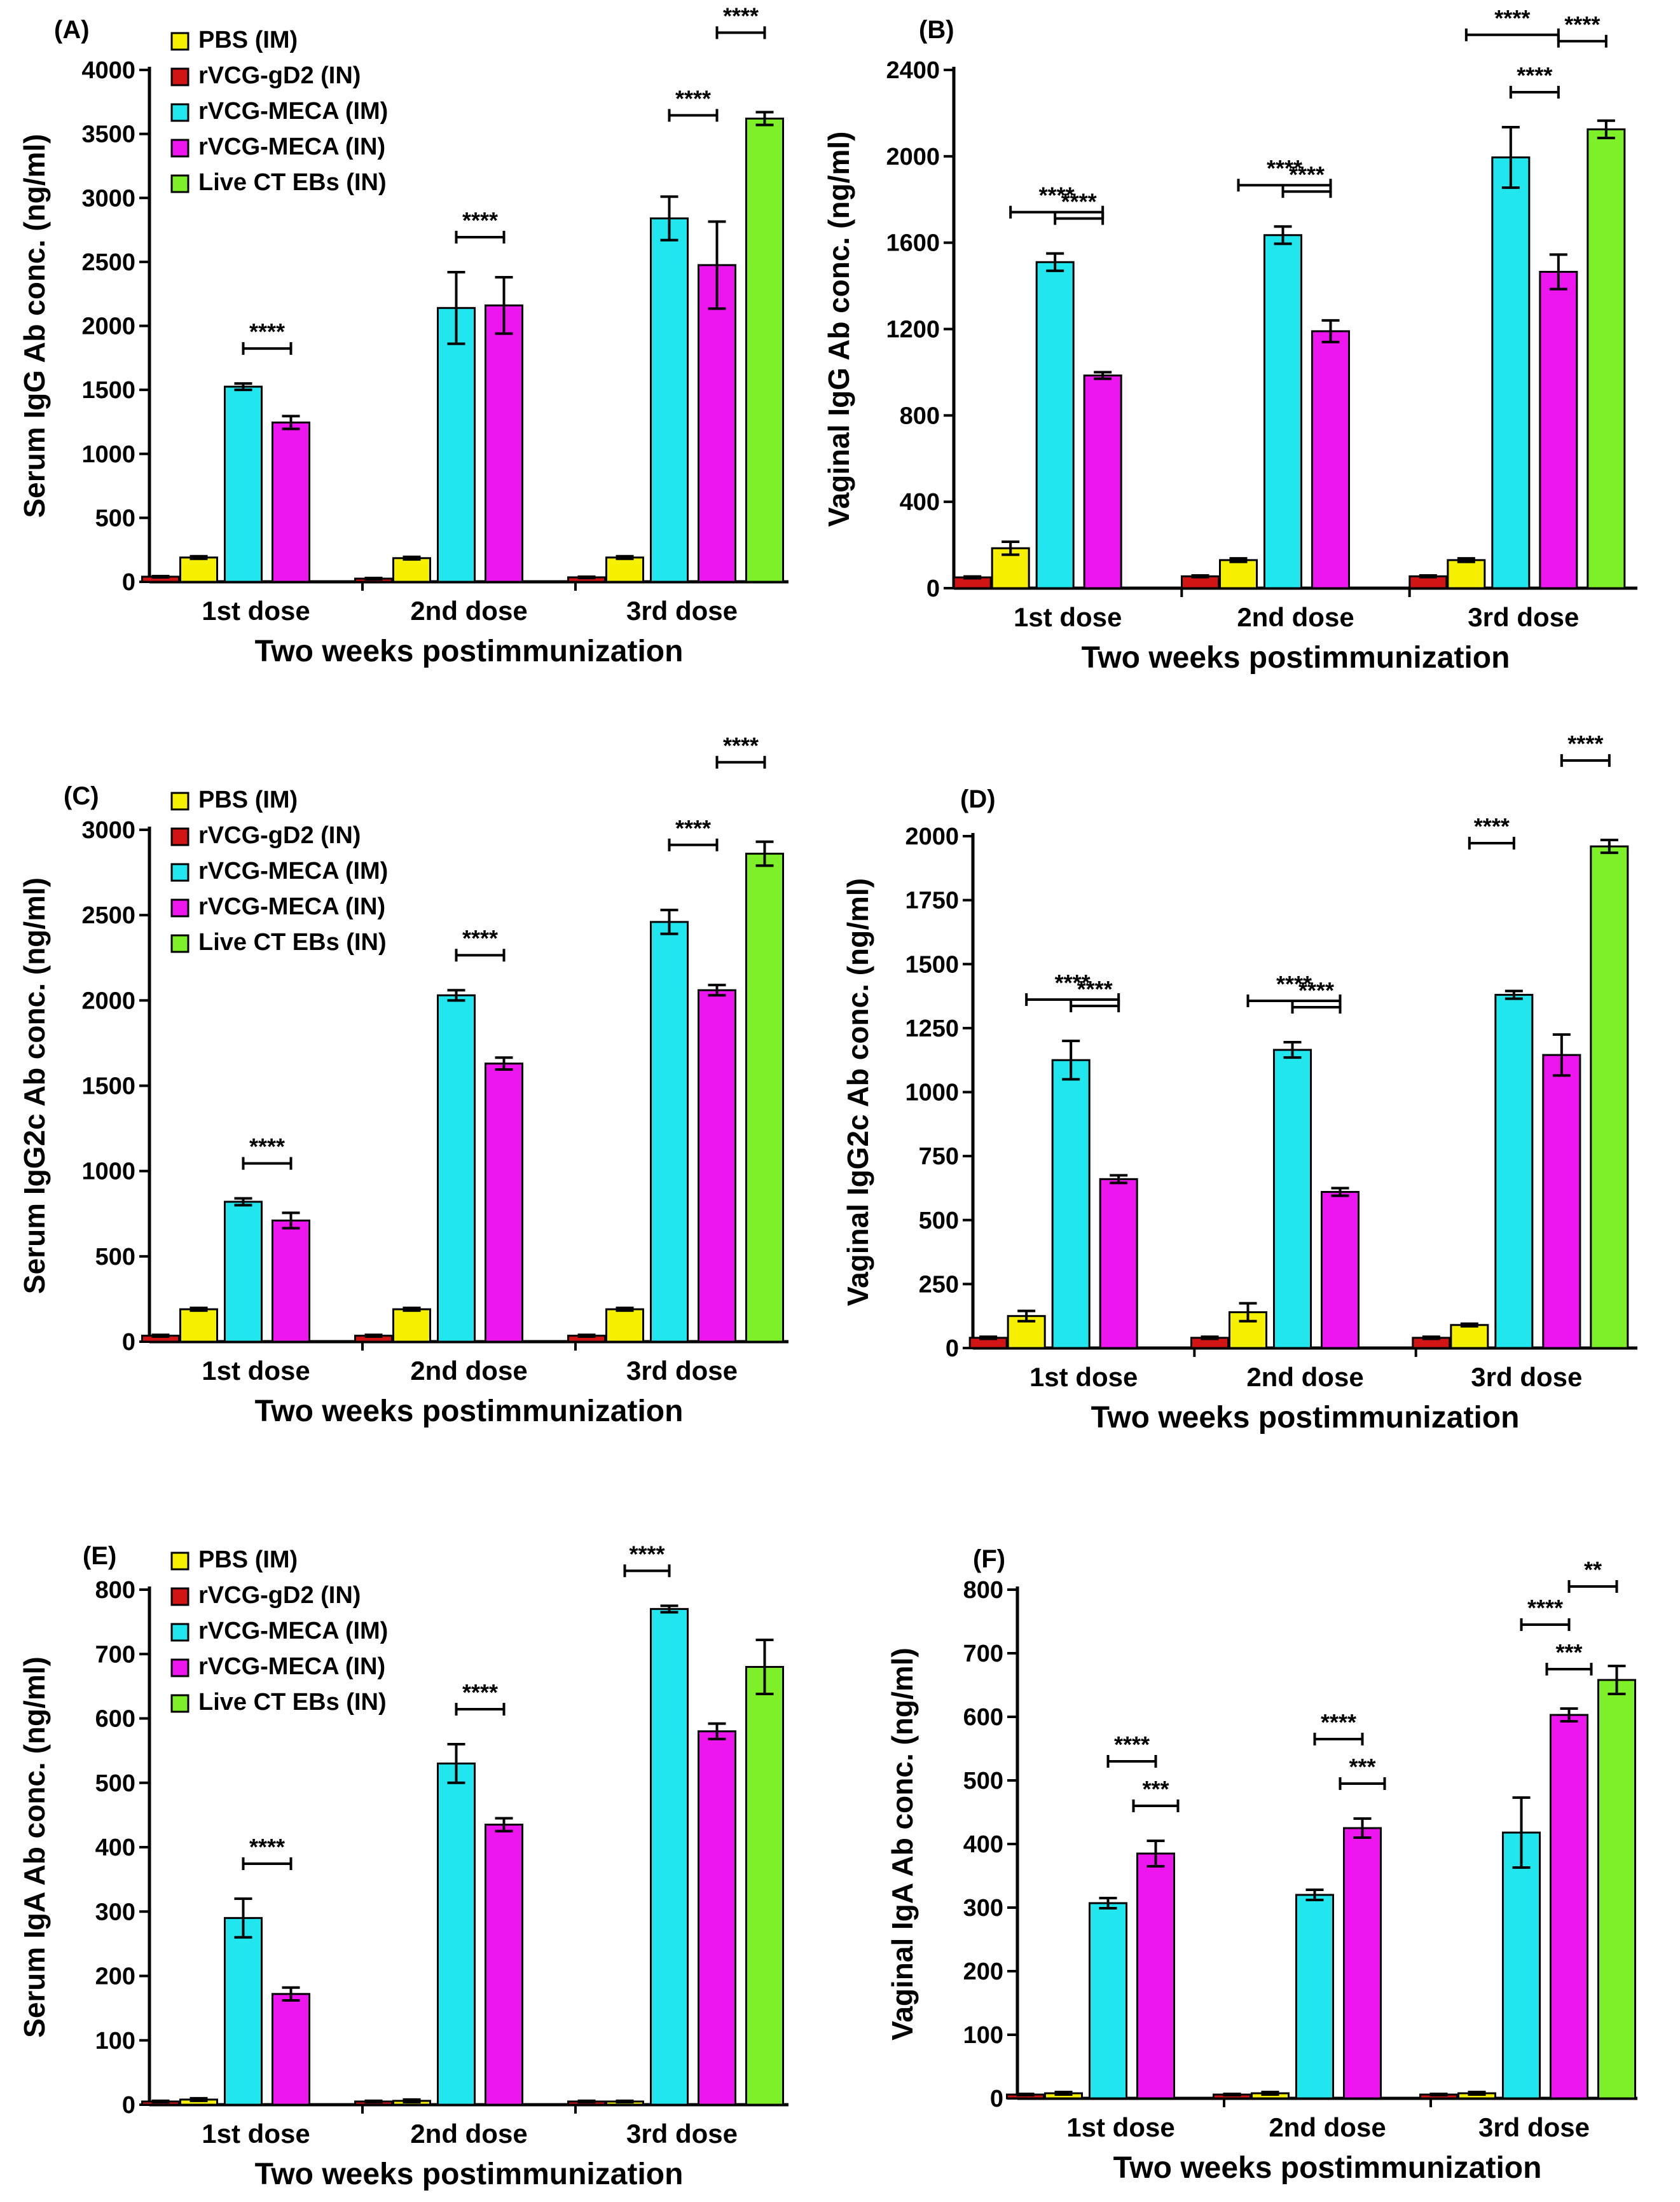 The image size is (1680, 2202). What do you see at coordinates (1593, 1570) in the screenshot?
I see `significance-label: **` at bounding box center [1593, 1570].